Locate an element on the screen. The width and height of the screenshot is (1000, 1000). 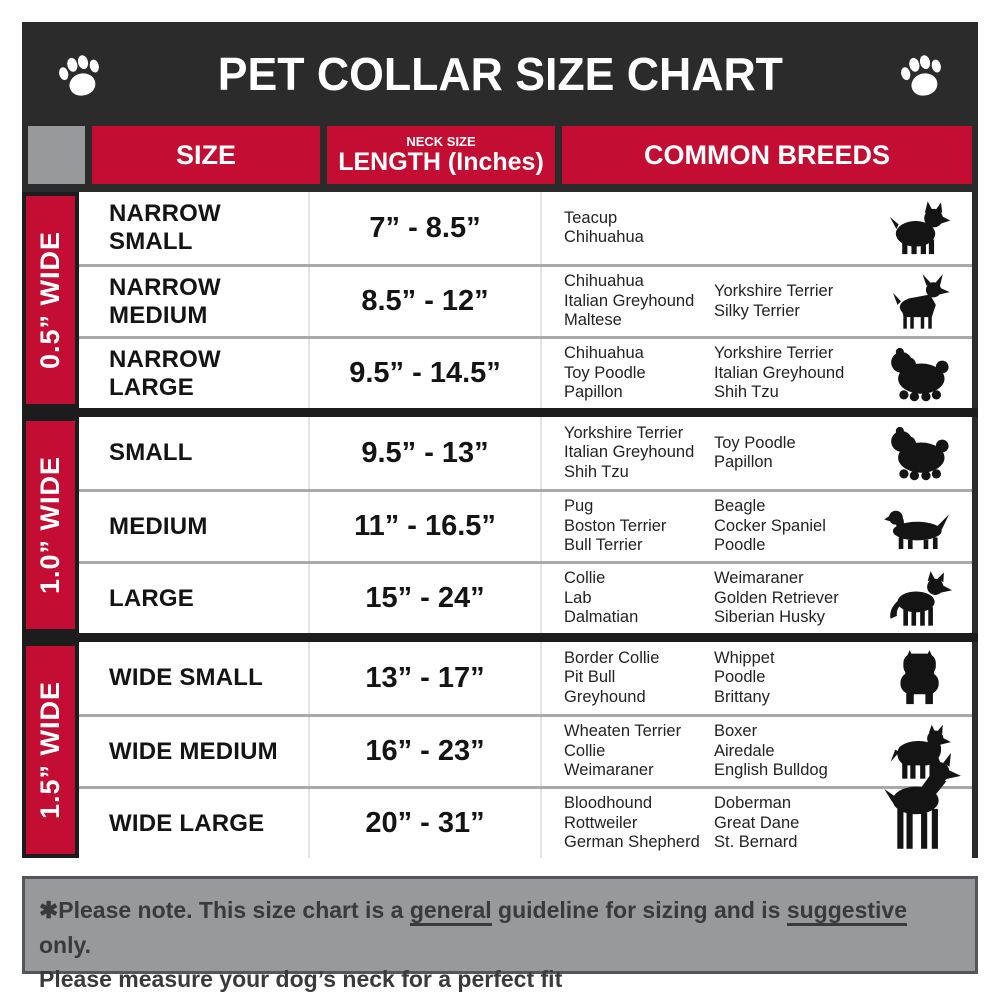
breeds-col-2: Whippet Poodle Brittany is located at coordinates (744, 677).